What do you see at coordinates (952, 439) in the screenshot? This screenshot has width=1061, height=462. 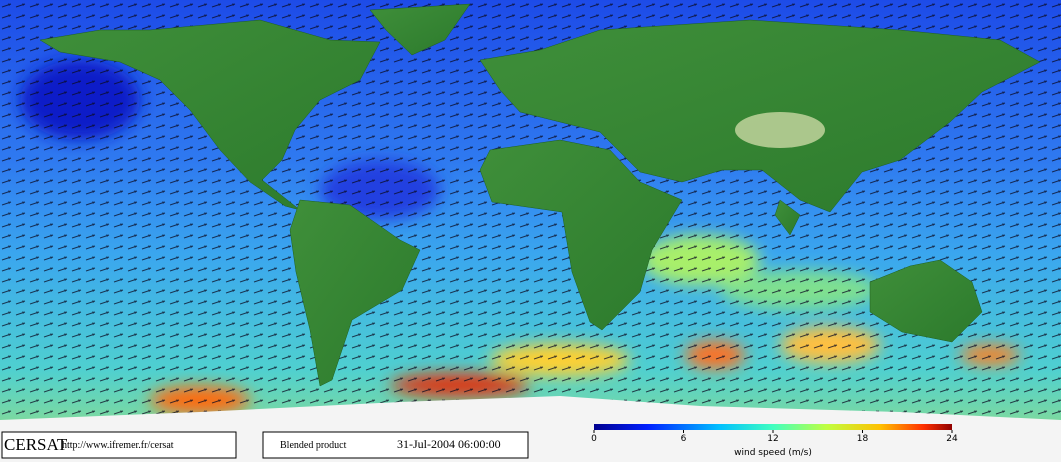 I see `colorbar-tick-label: 24` at bounding box center [952, 439].